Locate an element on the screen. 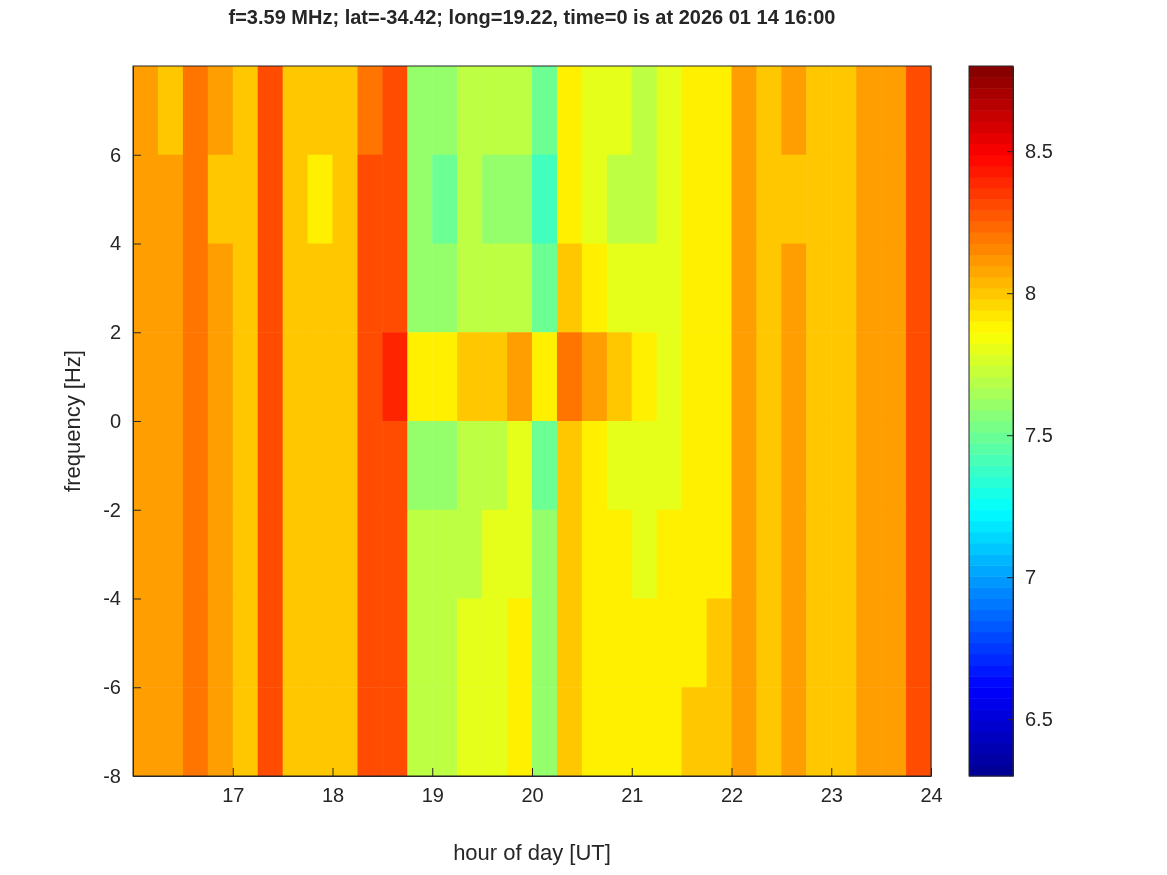 Image resolution: width=1167 pixels, height=875 pixels. x-tick-label: 18 is located at coordinates (333, 795).